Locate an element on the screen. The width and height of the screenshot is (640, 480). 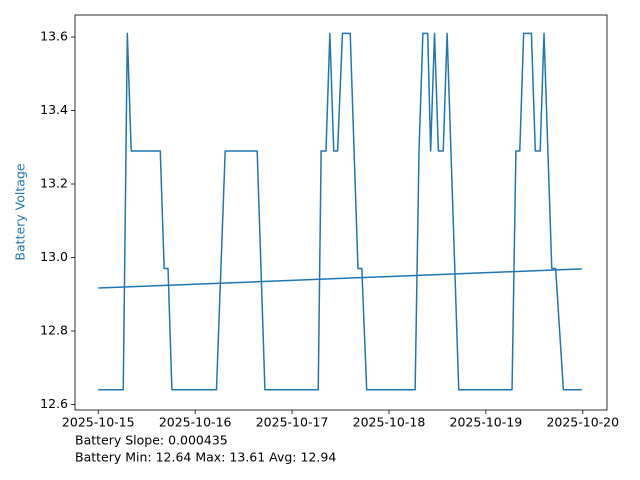
y-tick-label: 13.2 is located at coordinates (54, 183).